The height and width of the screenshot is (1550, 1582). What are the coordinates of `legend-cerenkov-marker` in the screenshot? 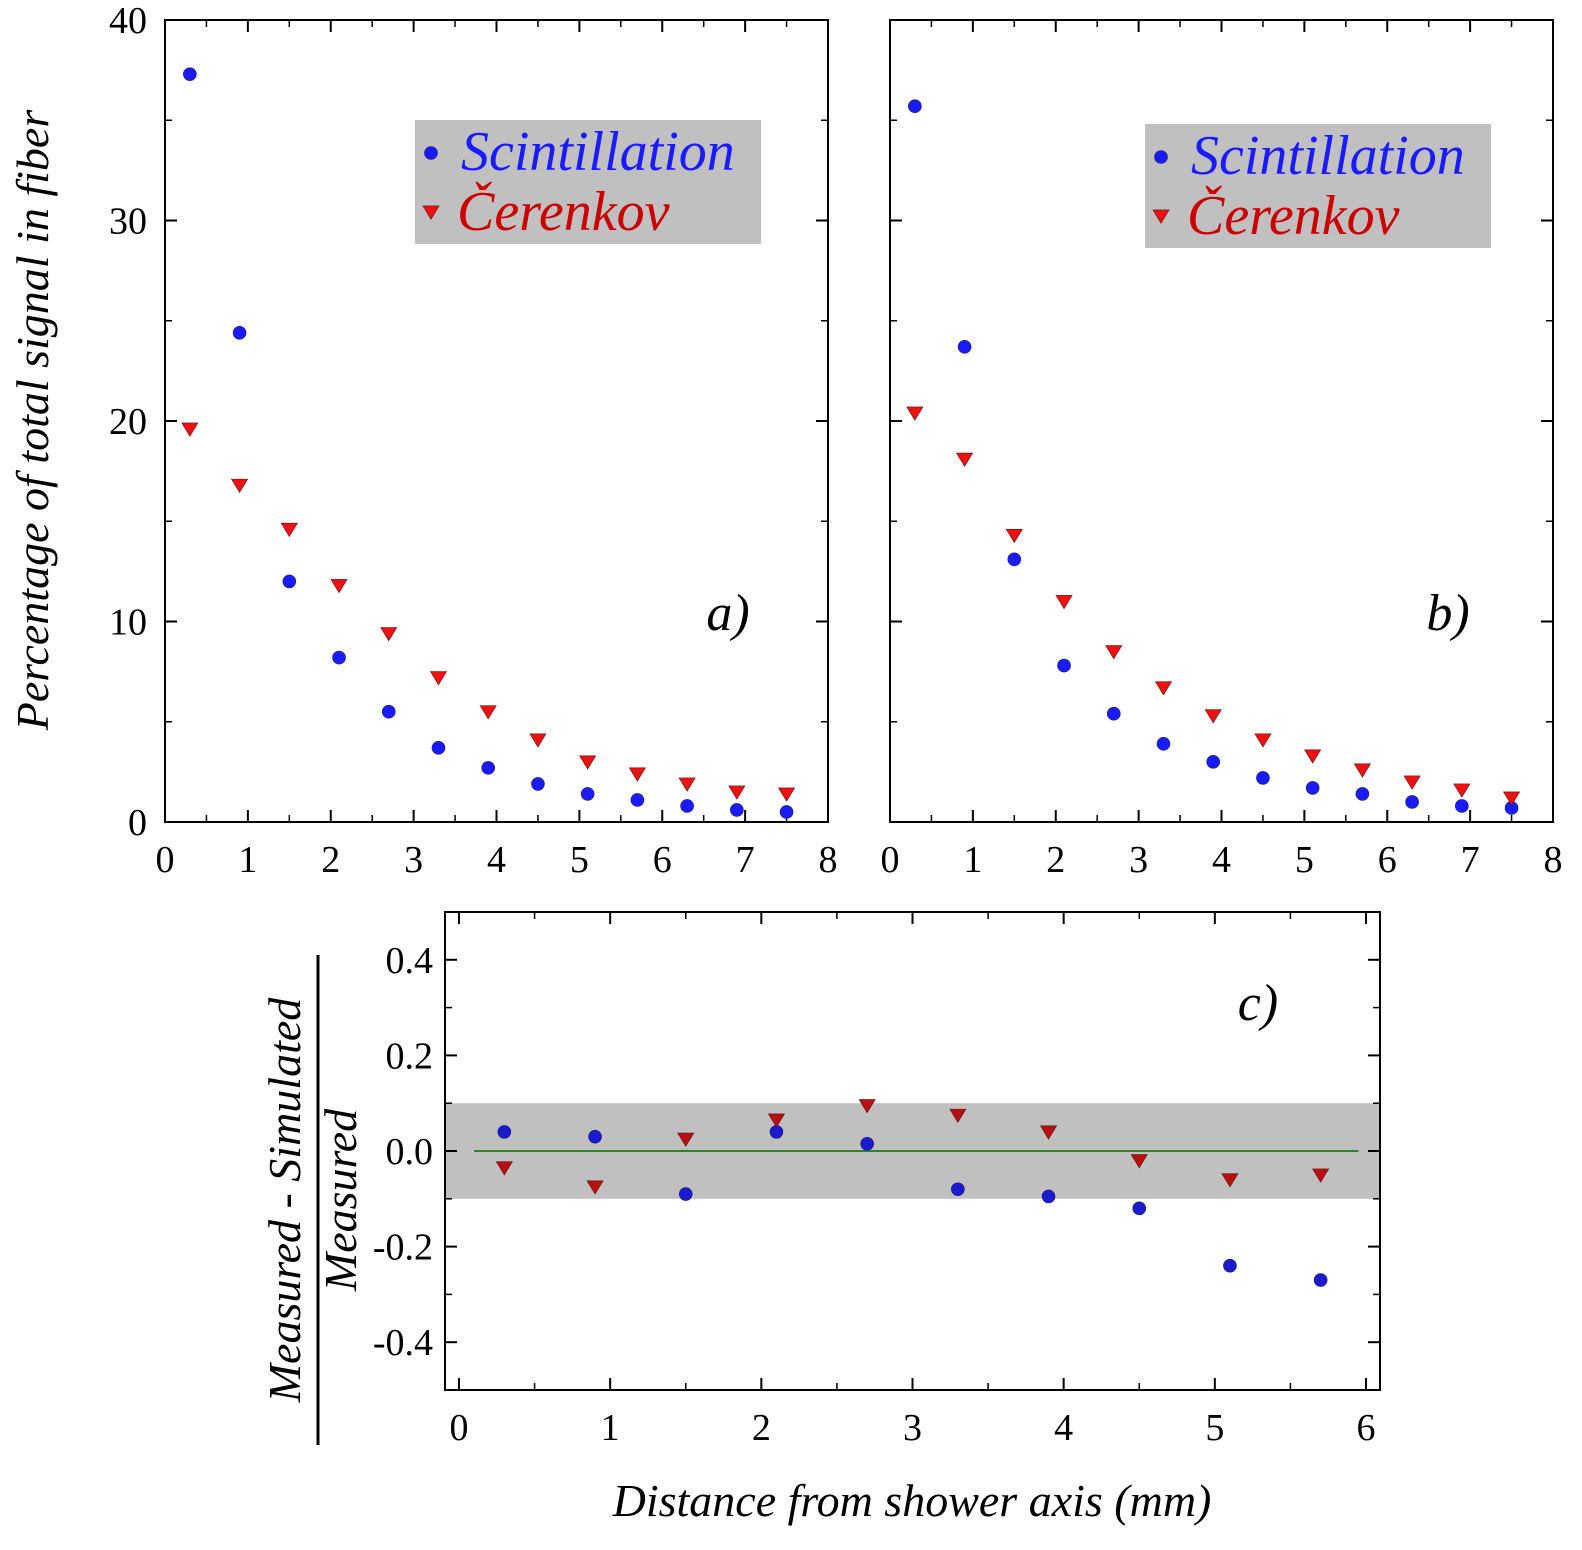 It's located at (431, 212).